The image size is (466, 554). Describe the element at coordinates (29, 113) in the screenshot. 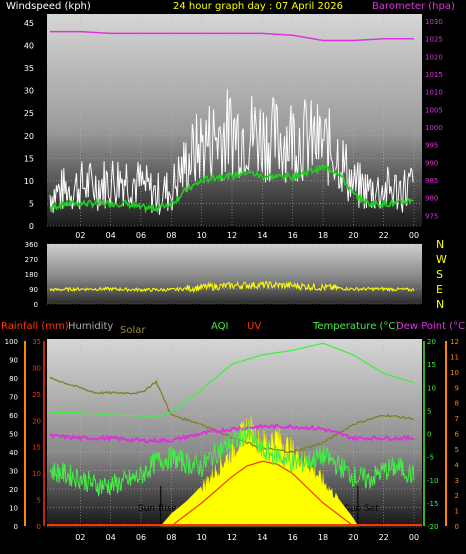

I see `wind-y-tick-label: 25` at that location.